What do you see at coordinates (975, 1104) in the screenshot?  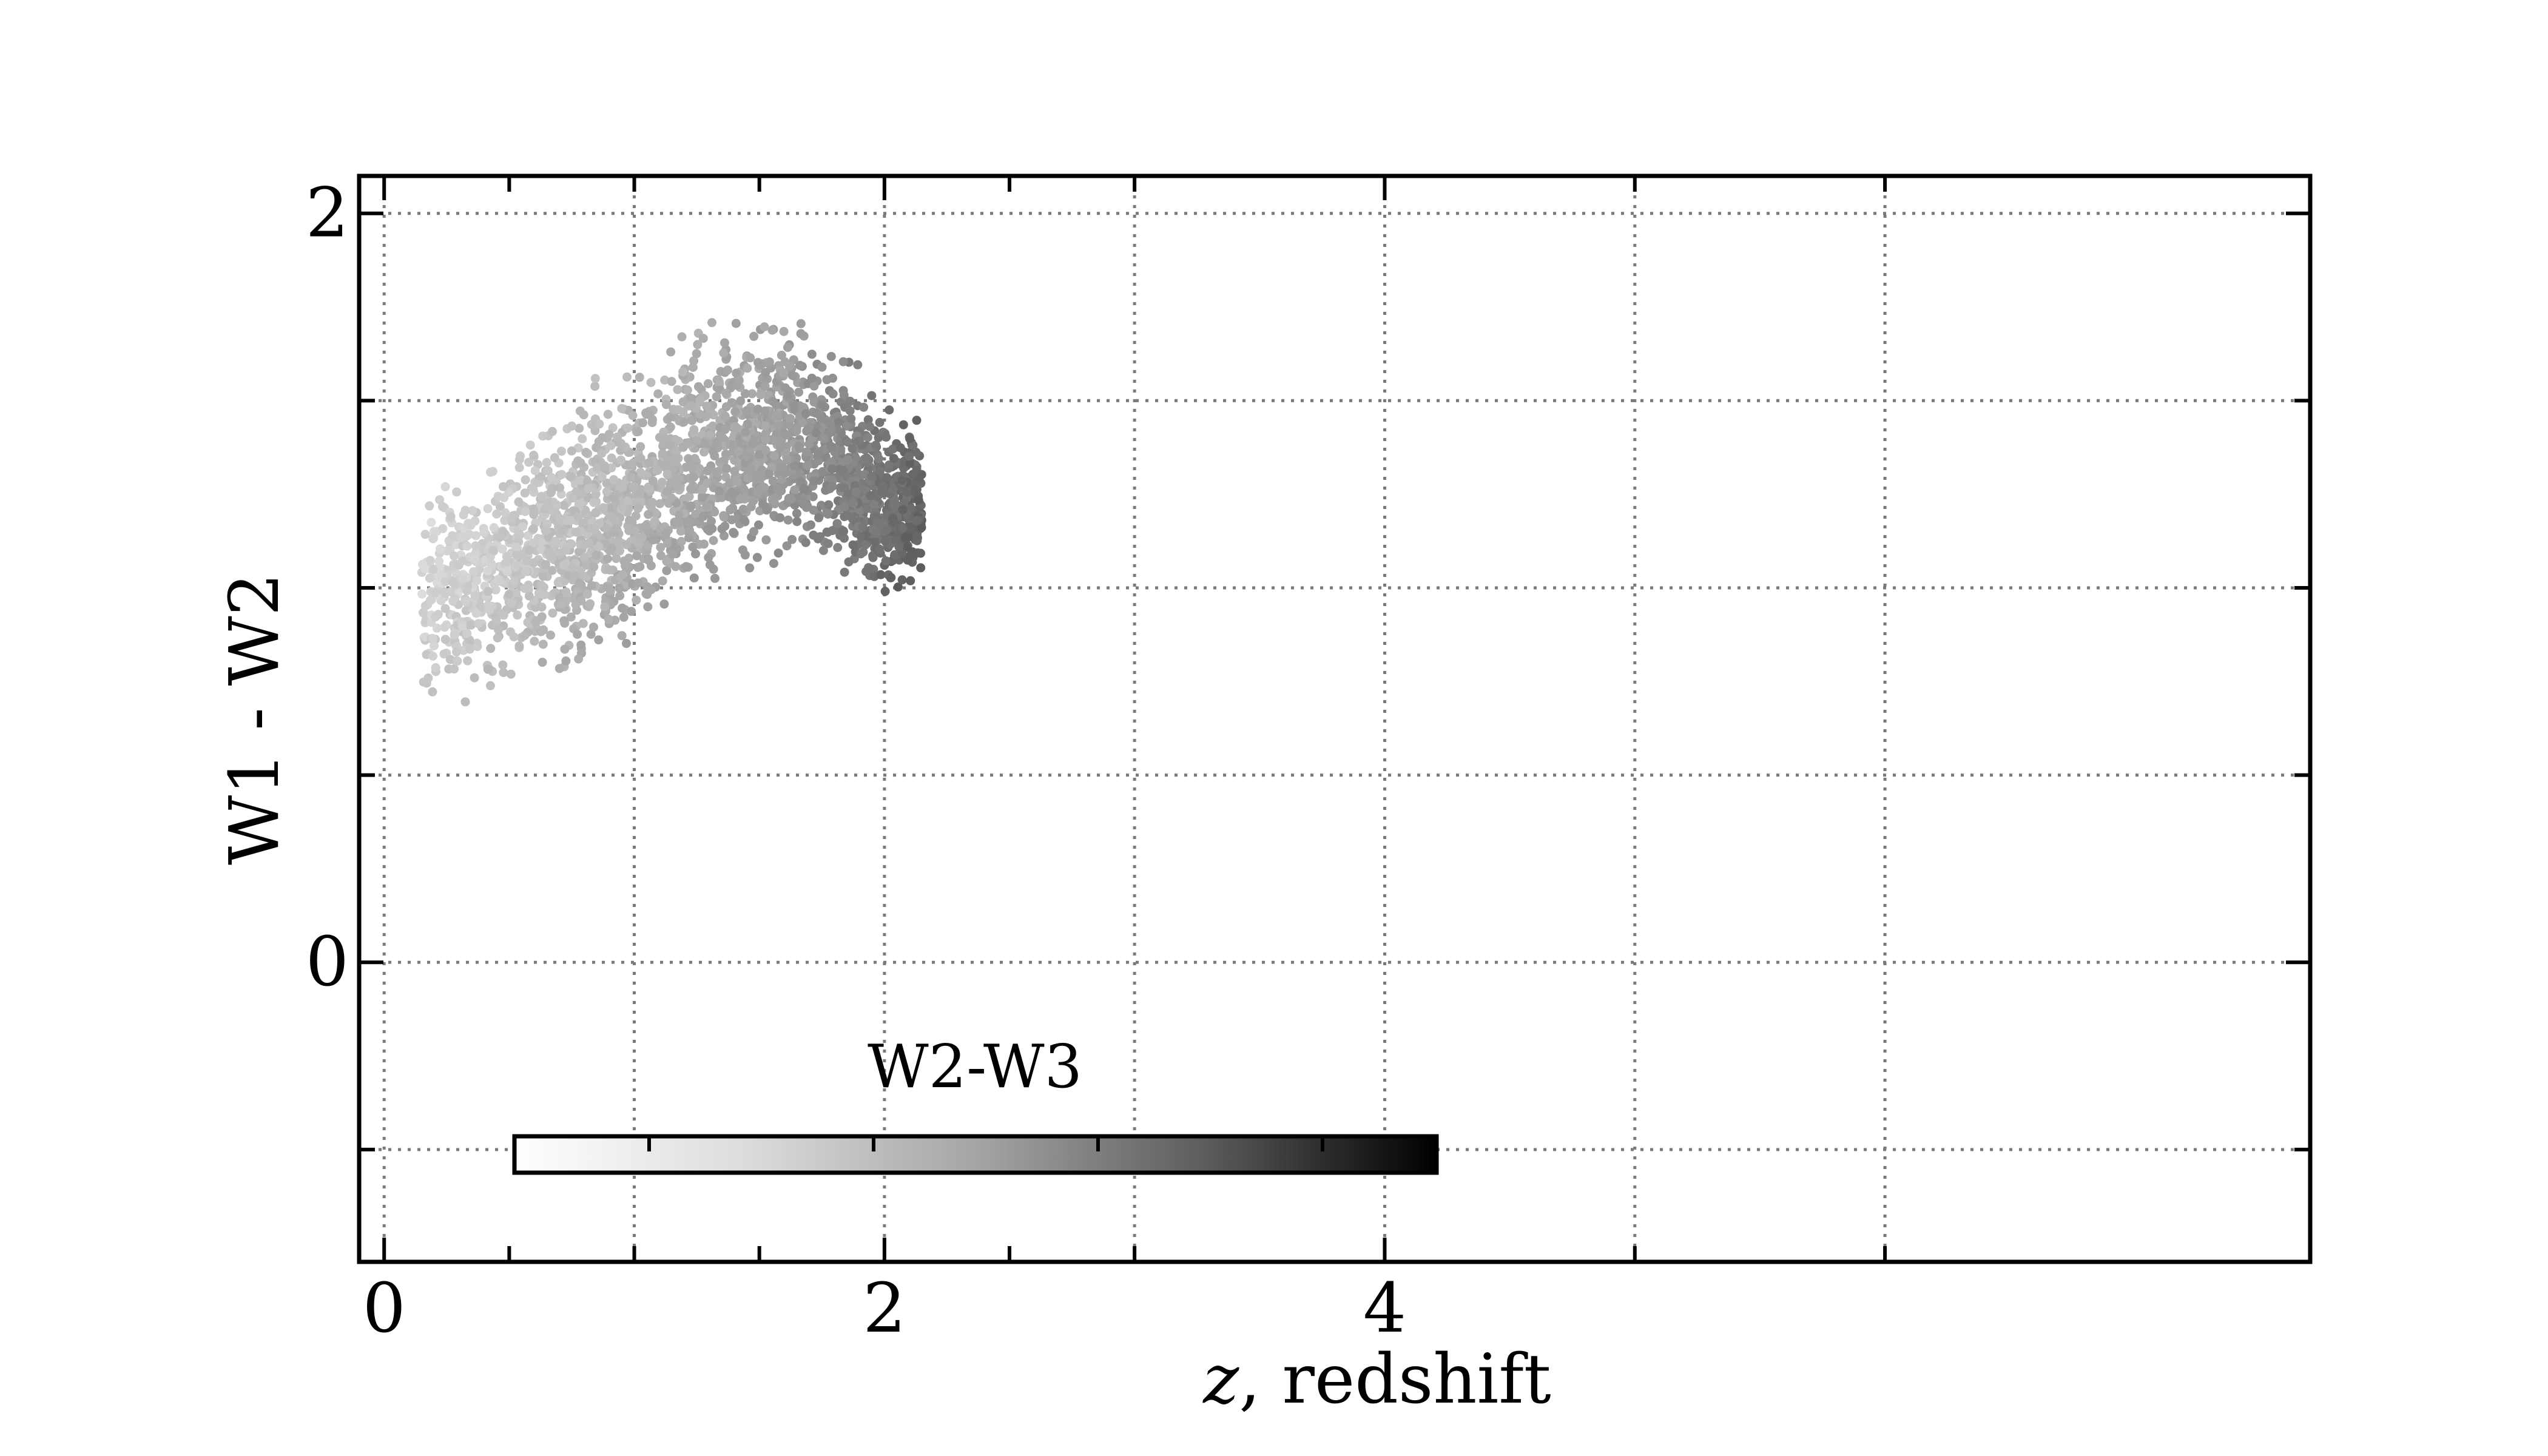 I see `colorbar: W2-W3` at bounding box center [975, 1104].